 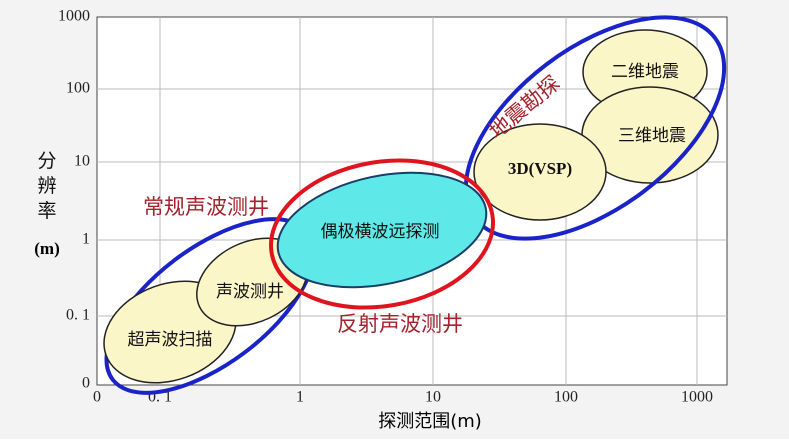 I want to click on x-tick-label: 0, so click(x=97, y=397).